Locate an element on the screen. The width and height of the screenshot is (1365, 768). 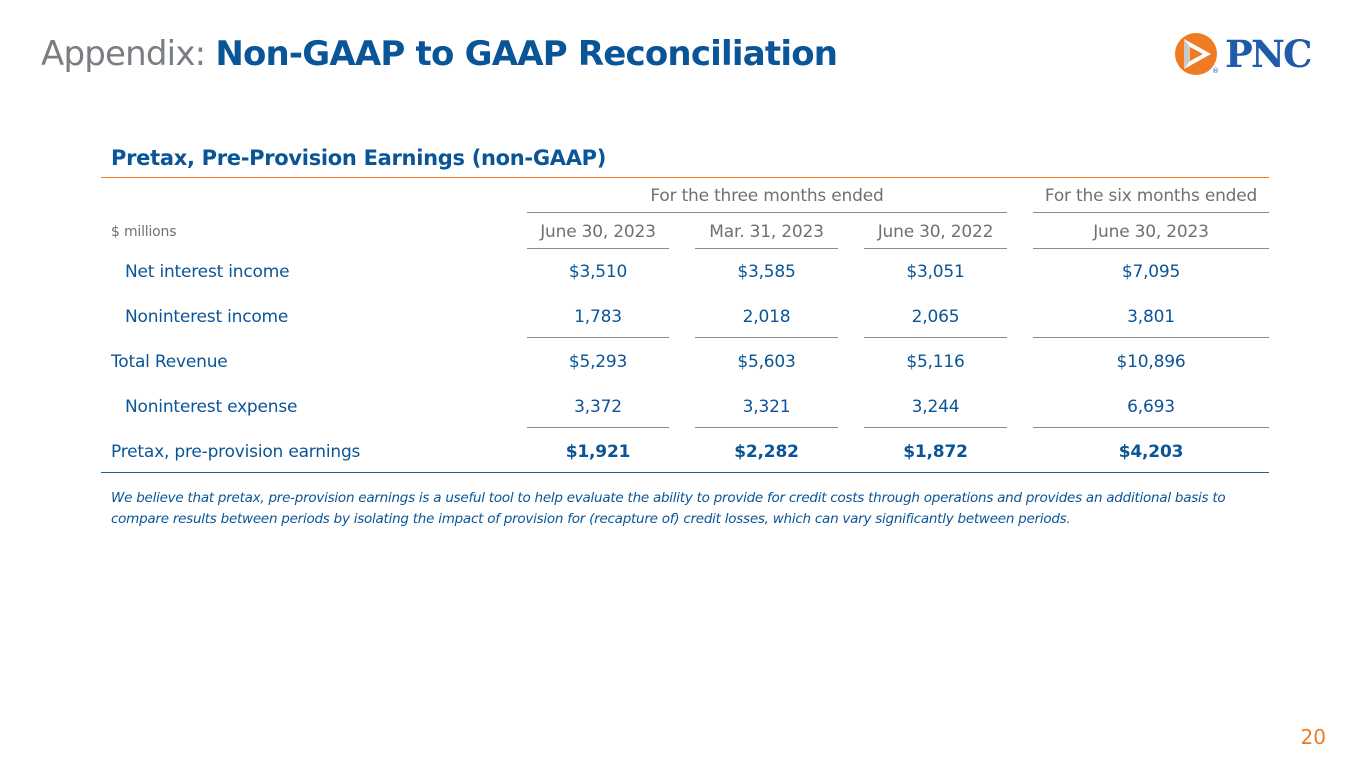
row-label-net-interest-income: Net interest income is located at coordinates (207, 272).